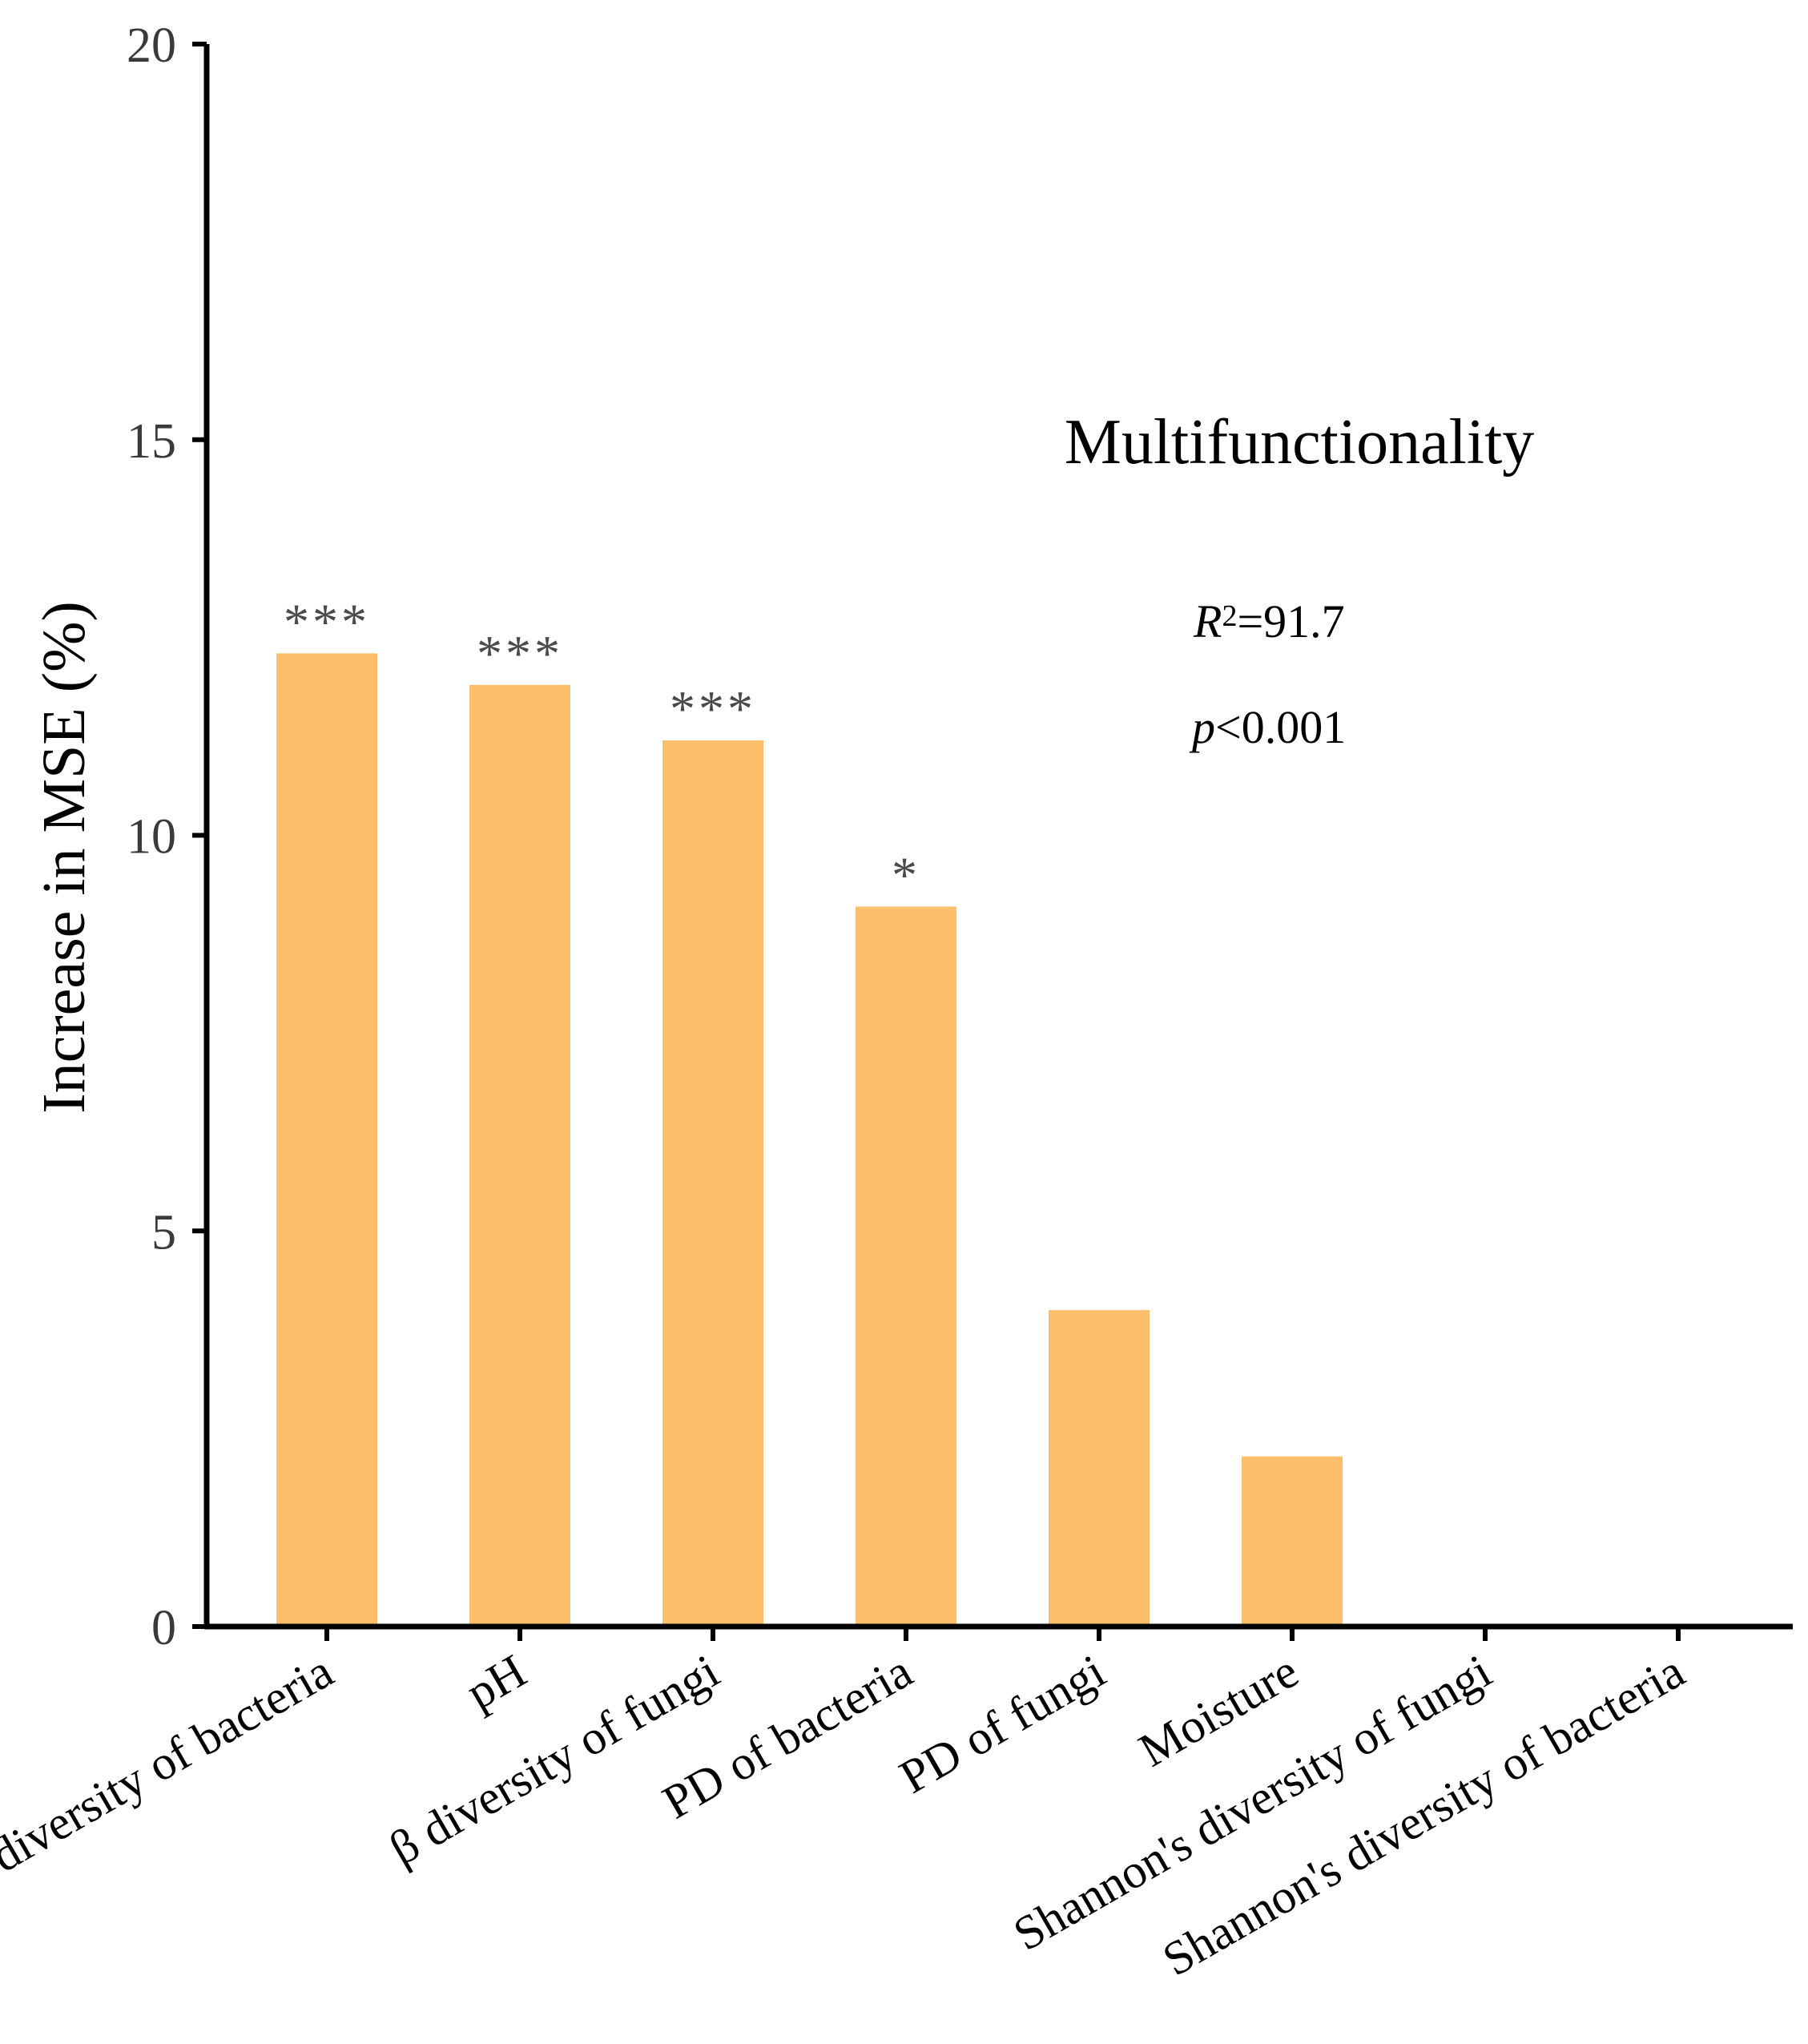 This screenshot has height=2044, width=1808. I want to click on y-tick-label-0: 0, so click(163, 1628).